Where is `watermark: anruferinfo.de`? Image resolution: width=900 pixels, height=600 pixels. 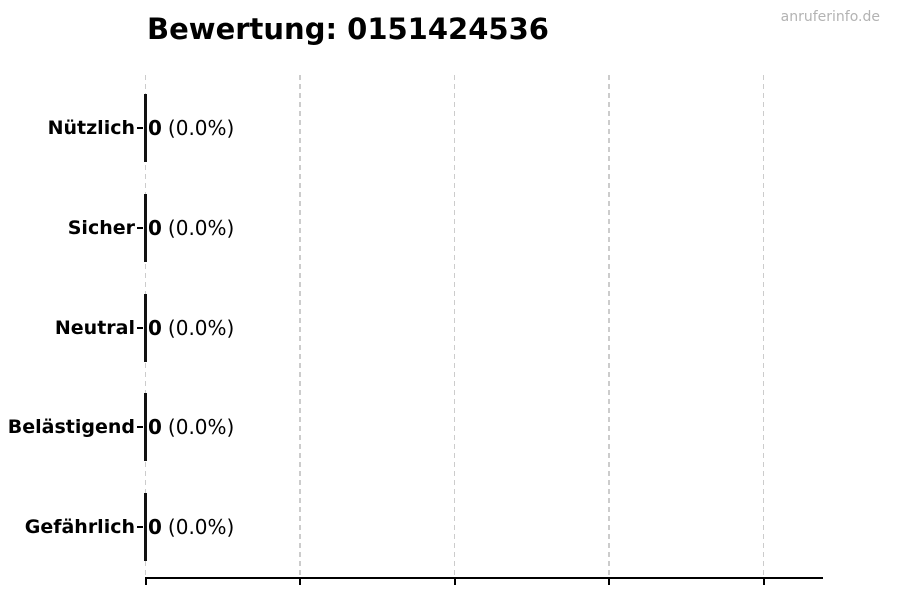
watermark: anruferinfo.de is located at coordinates (830, 17).